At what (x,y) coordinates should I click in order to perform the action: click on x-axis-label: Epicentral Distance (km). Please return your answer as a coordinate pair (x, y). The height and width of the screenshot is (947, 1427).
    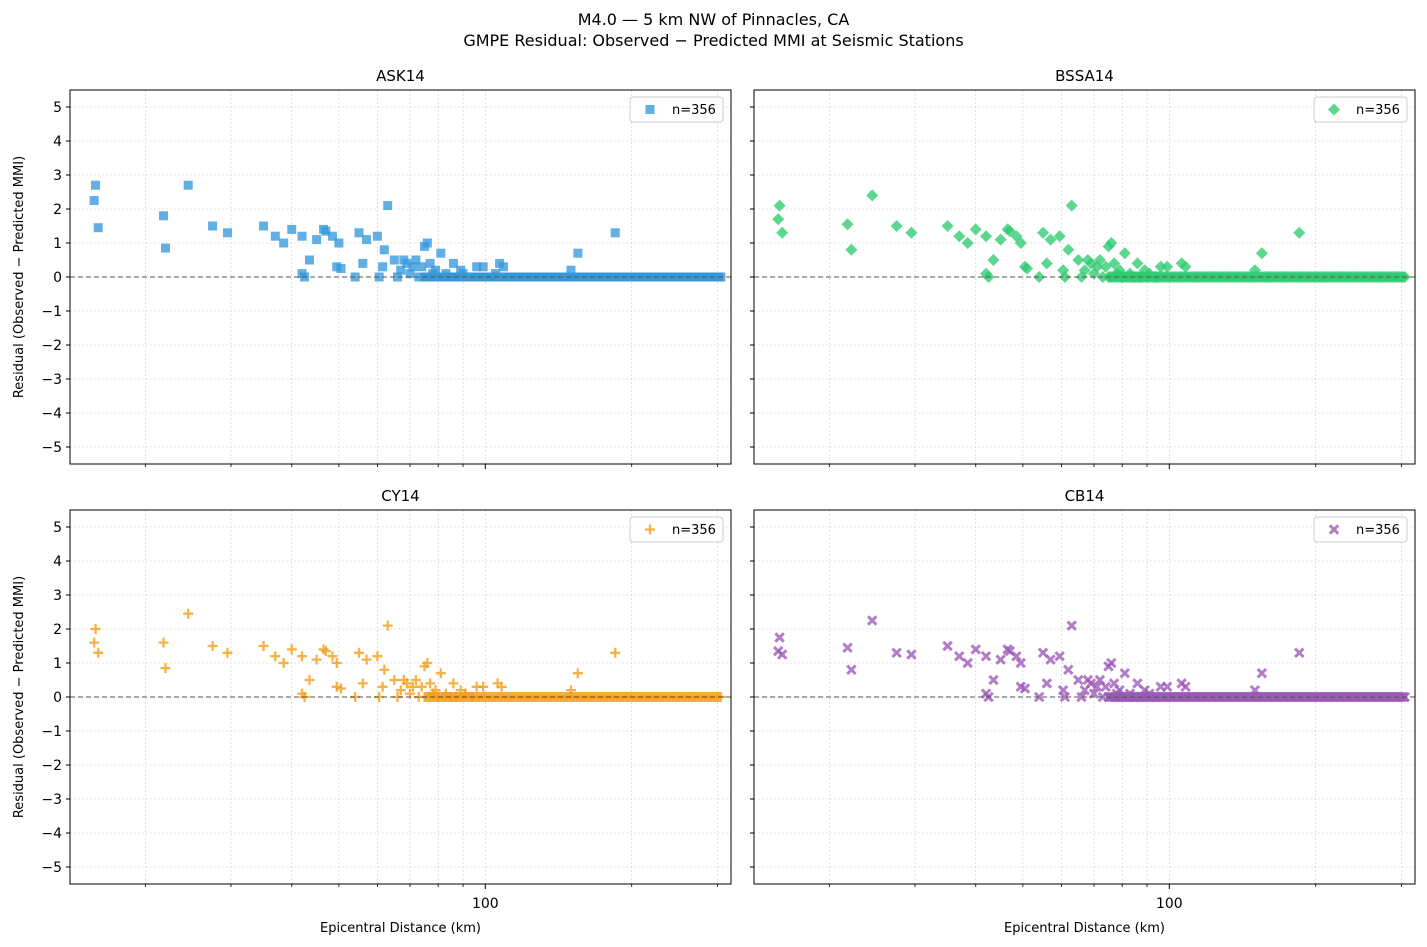
    Looking at the image, I should click on (400, 928).